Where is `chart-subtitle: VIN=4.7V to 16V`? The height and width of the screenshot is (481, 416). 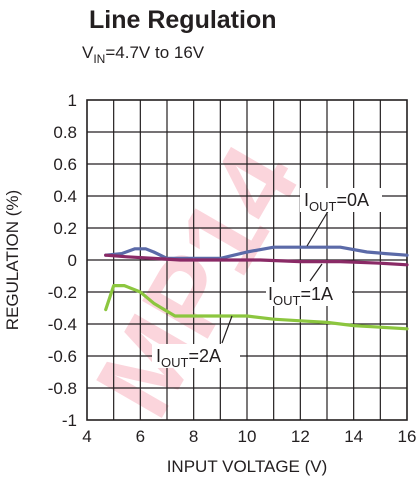
chart-subtitle: VIN=4.7V to 16V is located at coordinates (143, 54).